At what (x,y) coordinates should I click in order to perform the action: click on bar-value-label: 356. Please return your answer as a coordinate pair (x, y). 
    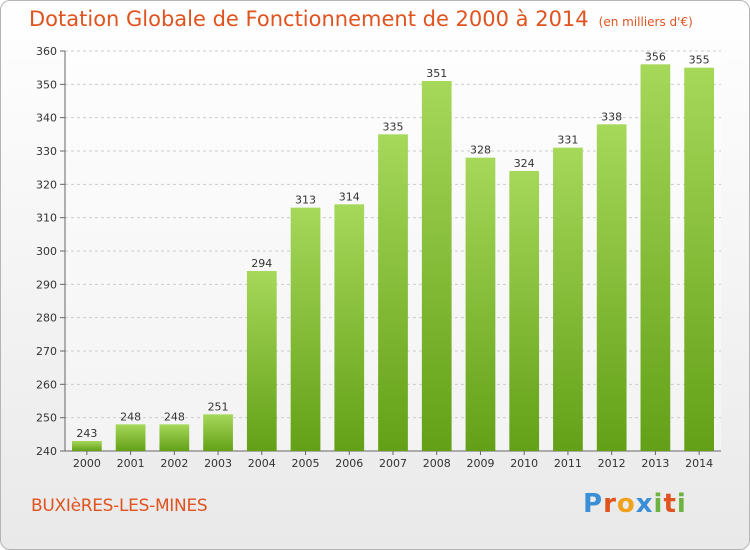
    Looking at the image, I should click on (655, 56).